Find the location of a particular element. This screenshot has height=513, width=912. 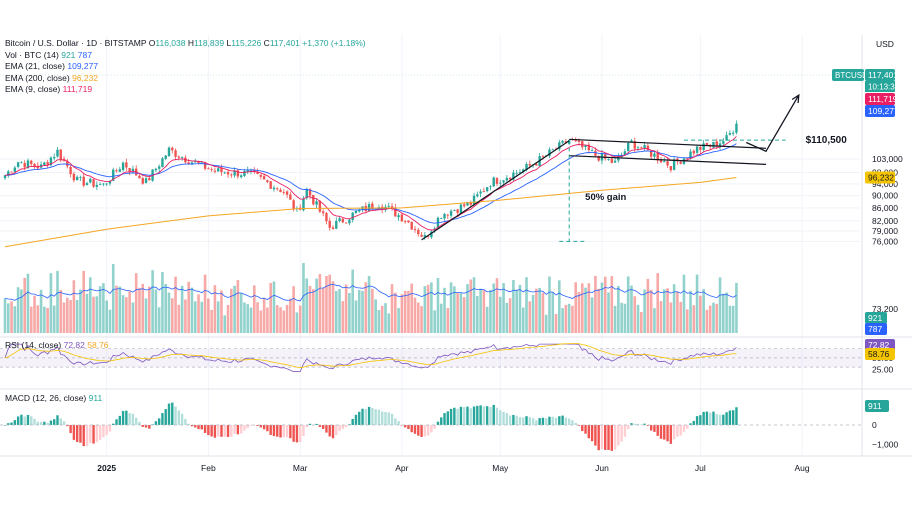

channel-lower-line is located at coordinates (668, 160).